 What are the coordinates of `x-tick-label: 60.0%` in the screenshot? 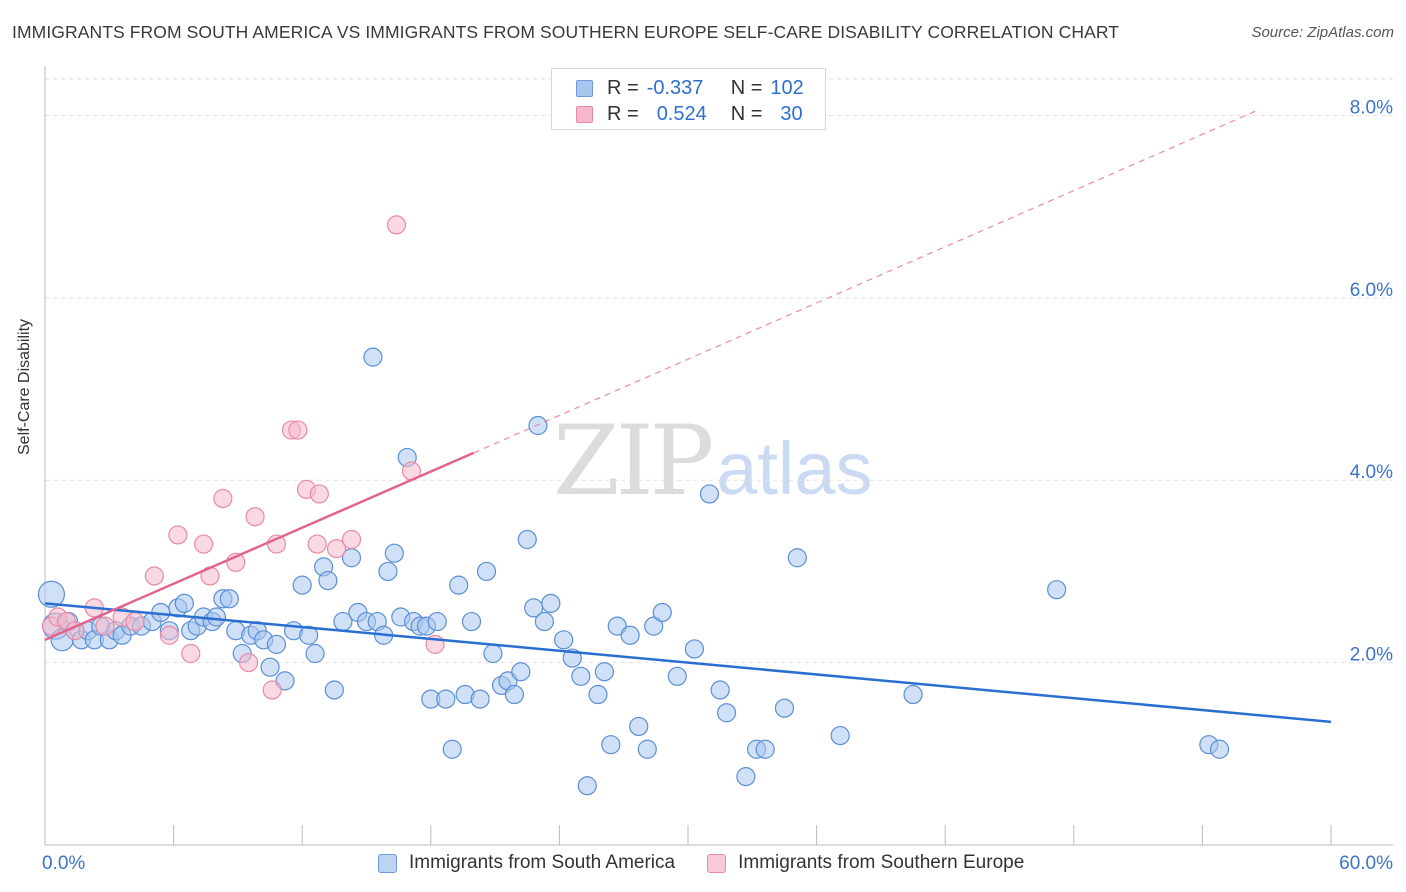 It's located at (1366, 863).